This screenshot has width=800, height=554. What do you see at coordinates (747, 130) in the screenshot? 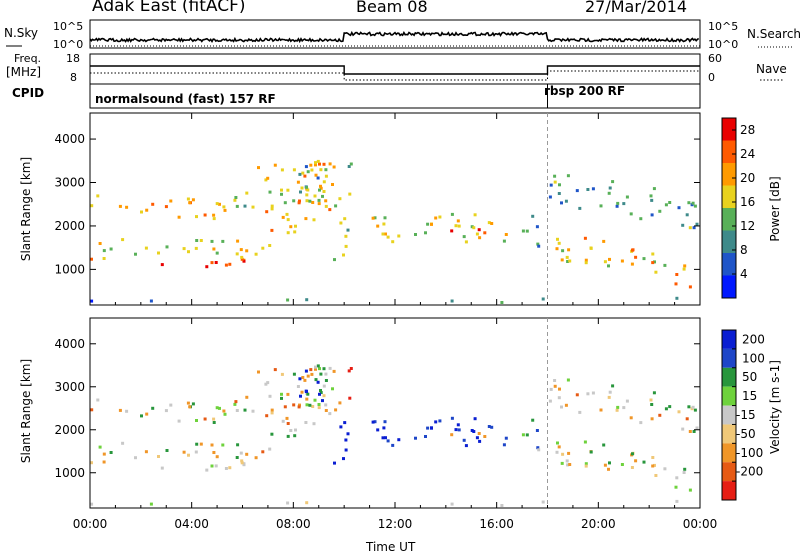
I see `power-colorbar-tick-label: 28` at bounding box center [747, 130].